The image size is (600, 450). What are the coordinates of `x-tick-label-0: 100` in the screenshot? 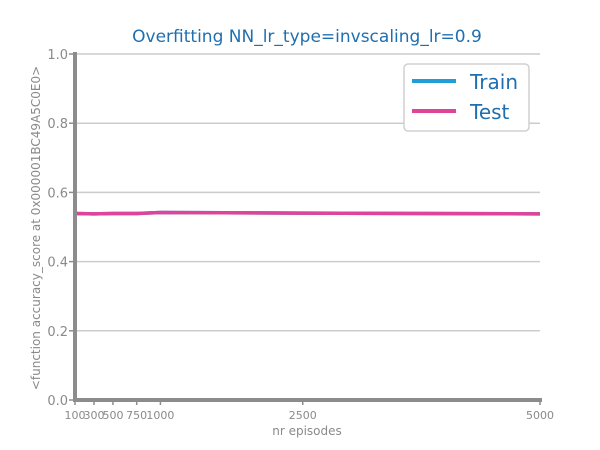 It's located at (75, 415).